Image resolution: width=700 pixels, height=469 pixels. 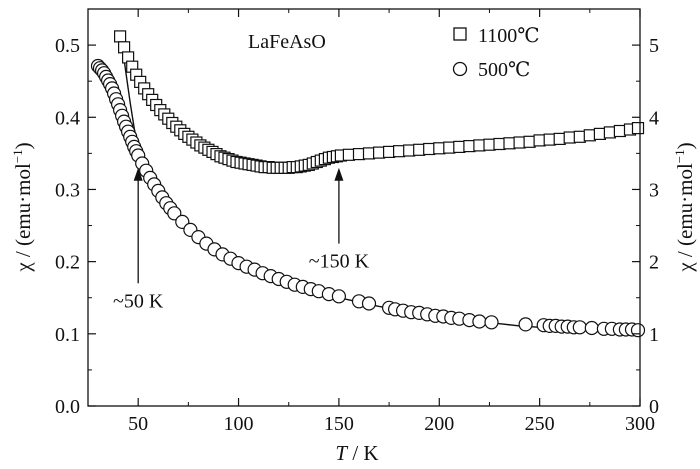 I want to click on x-axis-title: T / K, so click(x=356, y=453).